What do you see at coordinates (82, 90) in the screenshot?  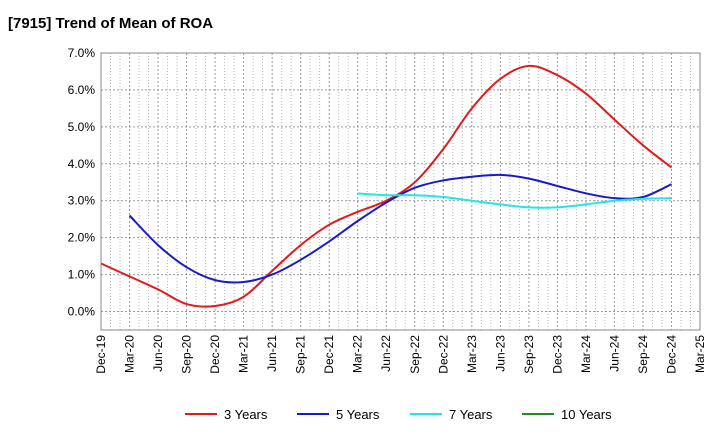 I see `y-tick-label: 6.0%` at bounding box center [82, 90].